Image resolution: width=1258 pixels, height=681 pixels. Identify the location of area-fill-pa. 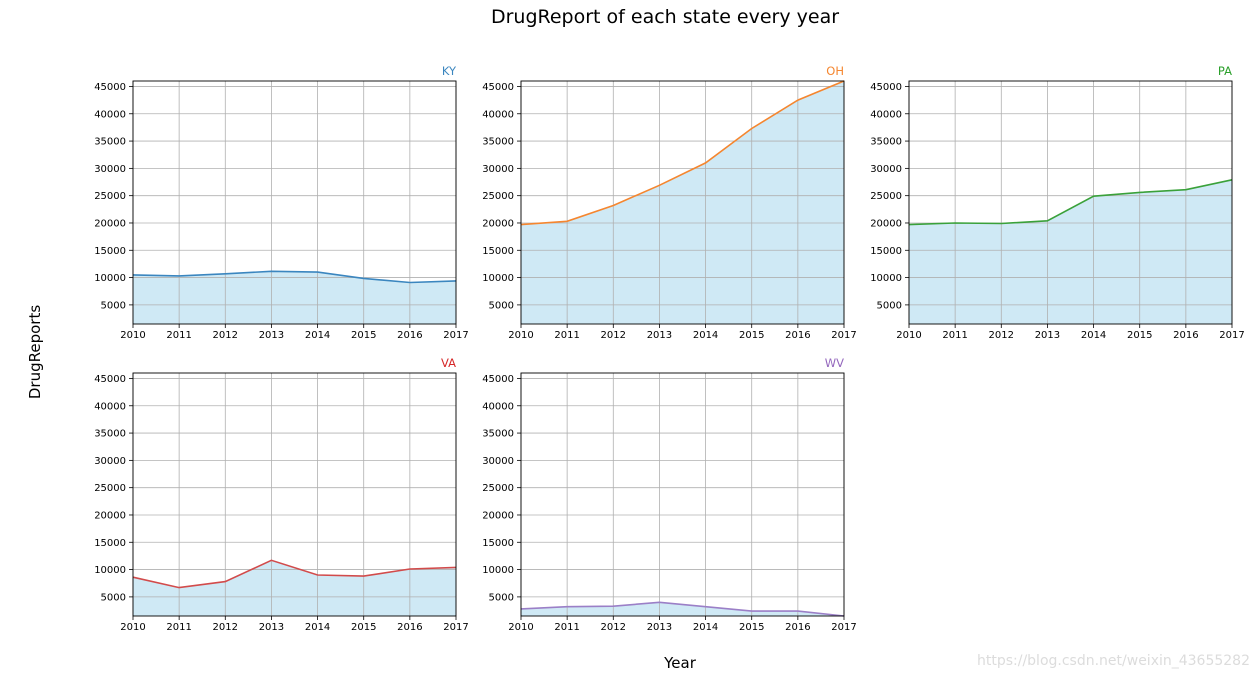
(1070, 251).